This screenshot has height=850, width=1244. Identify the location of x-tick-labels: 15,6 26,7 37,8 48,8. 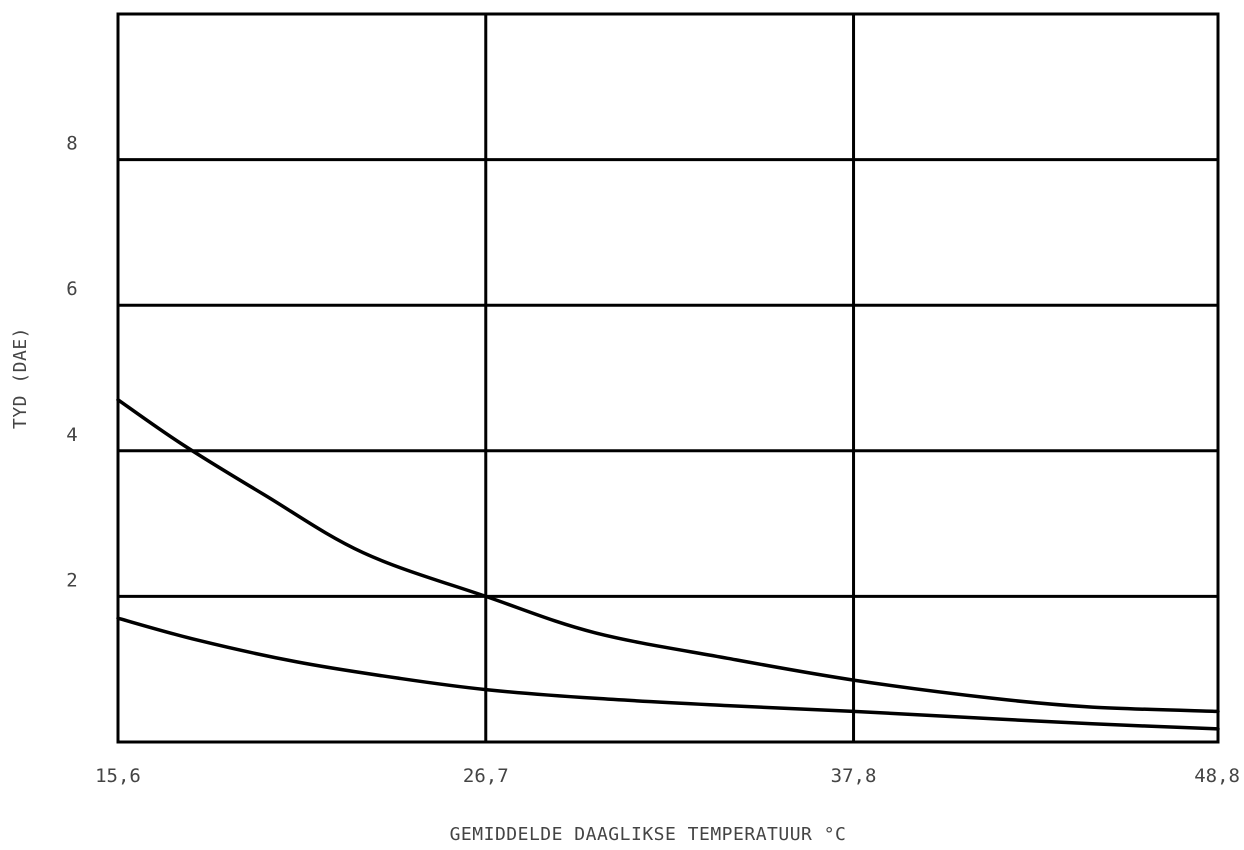
(667, 776).